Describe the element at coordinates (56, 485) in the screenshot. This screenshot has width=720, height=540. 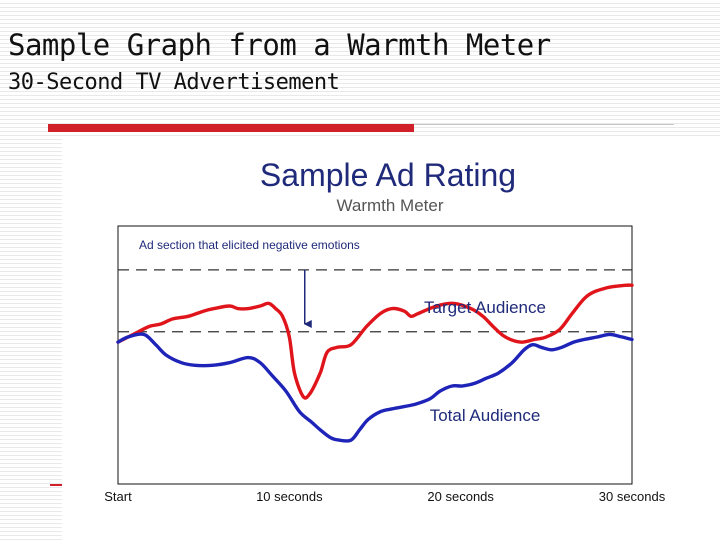
I see `footer-accent` at that location.